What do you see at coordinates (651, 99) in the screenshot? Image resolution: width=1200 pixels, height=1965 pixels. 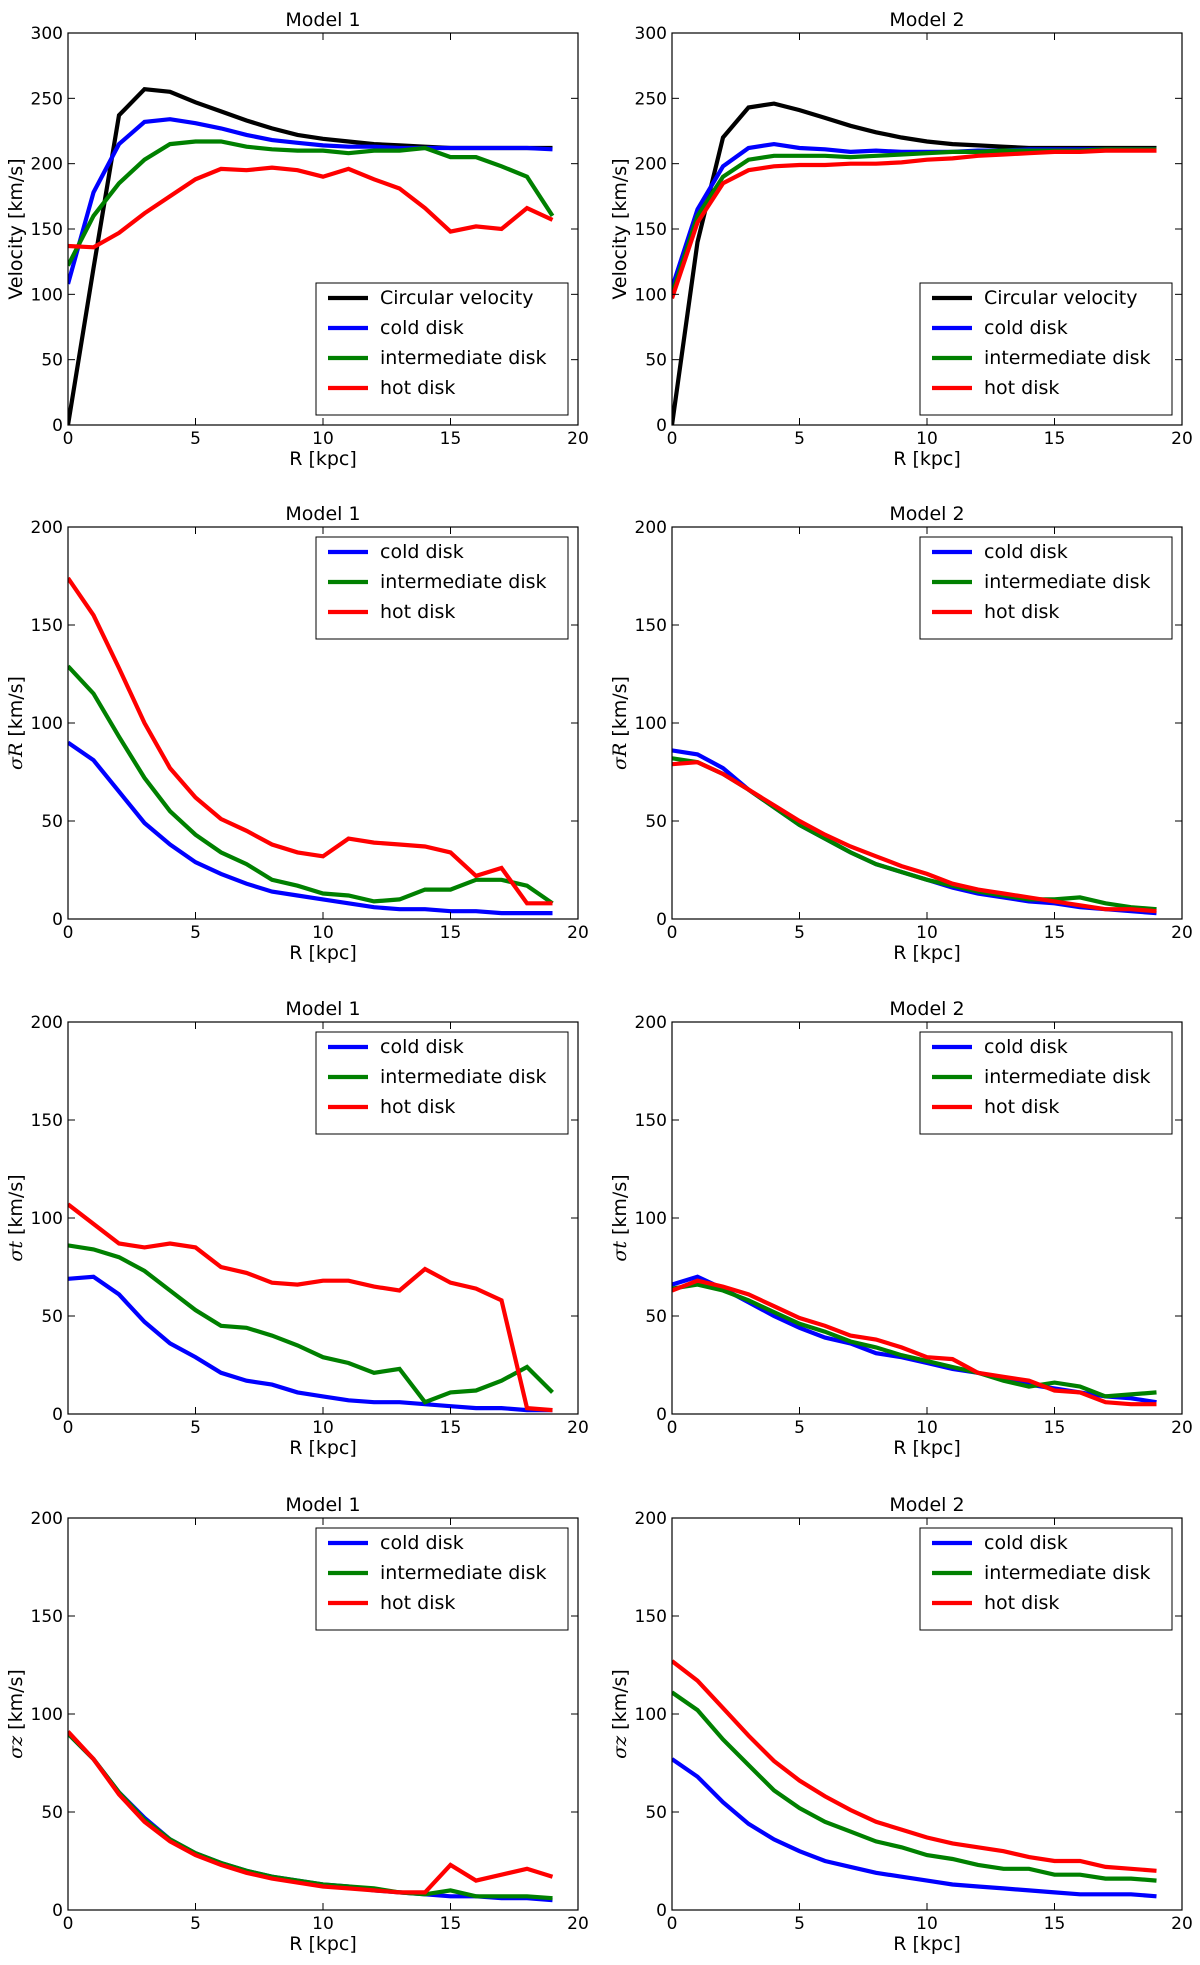 I see `y-tick-label: 250` at bounding box center [651, 99].